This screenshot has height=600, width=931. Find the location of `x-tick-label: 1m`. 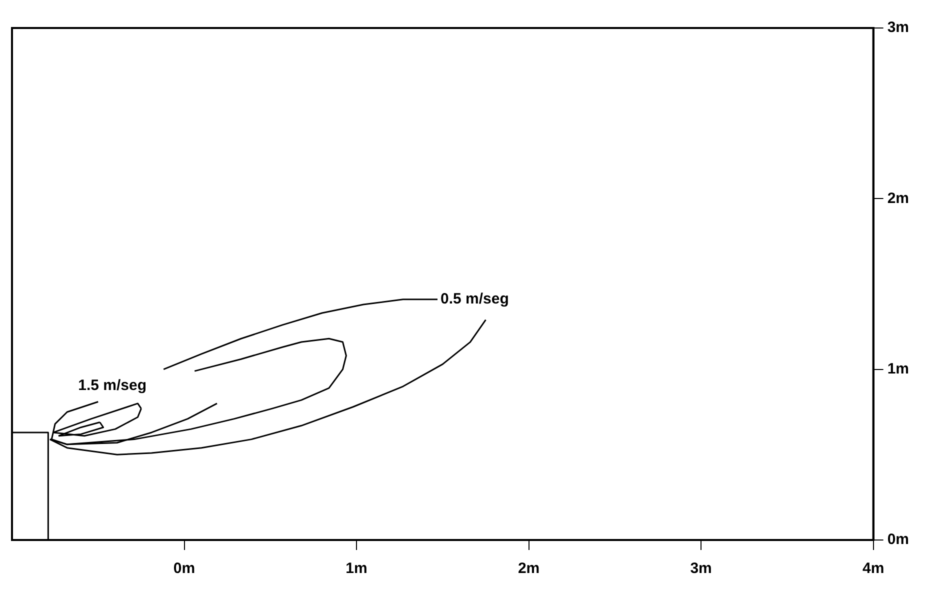

x-tick-label: 1m is located at coordinates (357, 569).